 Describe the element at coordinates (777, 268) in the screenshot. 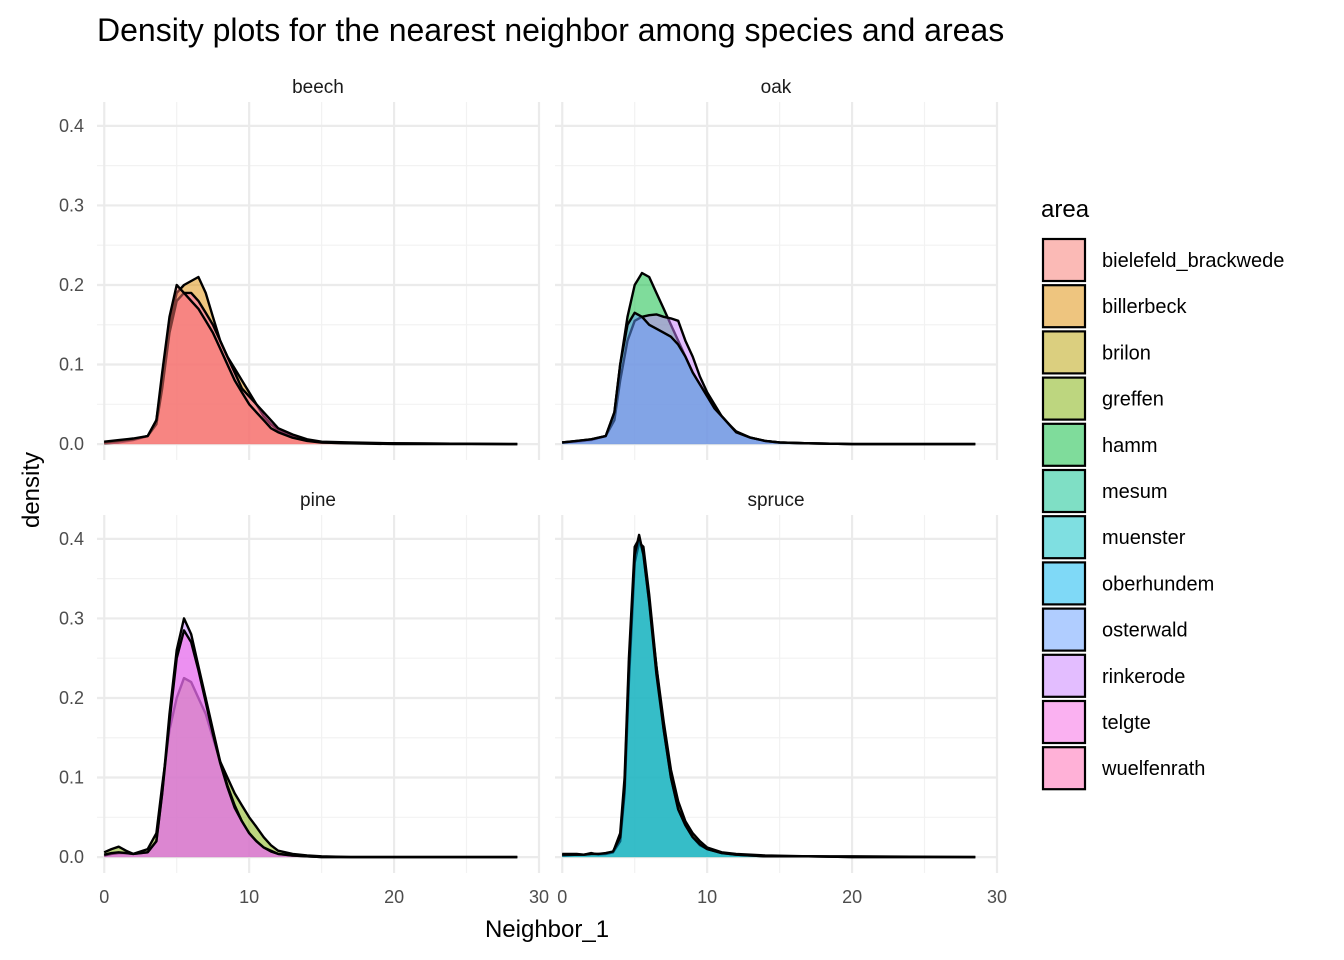

I see `panel-oak: oak` at that location.